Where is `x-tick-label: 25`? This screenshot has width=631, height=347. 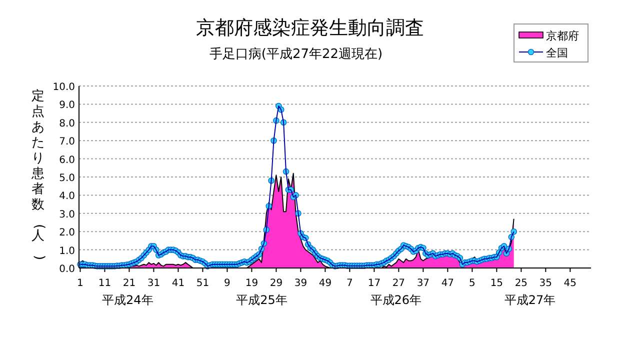
x-tick-label: 25 is located at coordinates (521, 283).